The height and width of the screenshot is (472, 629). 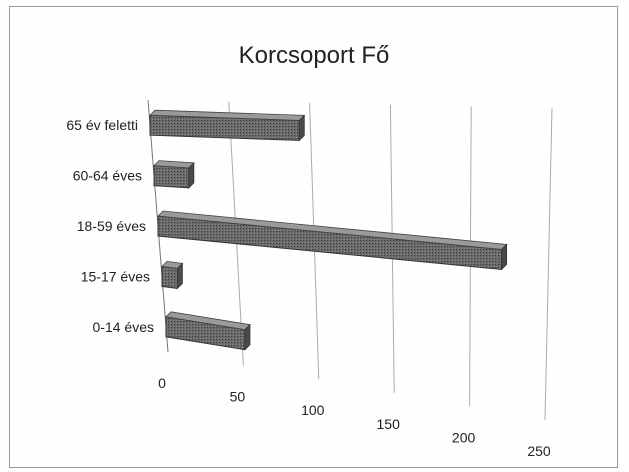 I want to click on x-tick-label: 150, so click(x=389, y=424).